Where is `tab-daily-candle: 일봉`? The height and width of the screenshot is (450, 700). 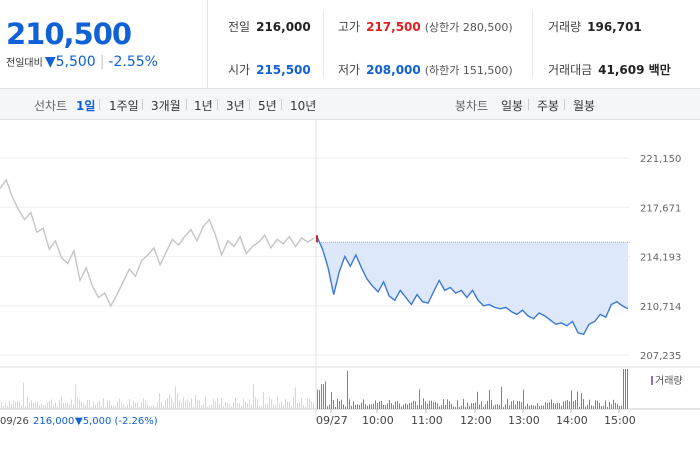 tab-daily-candle: 일봉 is located at coordinates (512, 106).